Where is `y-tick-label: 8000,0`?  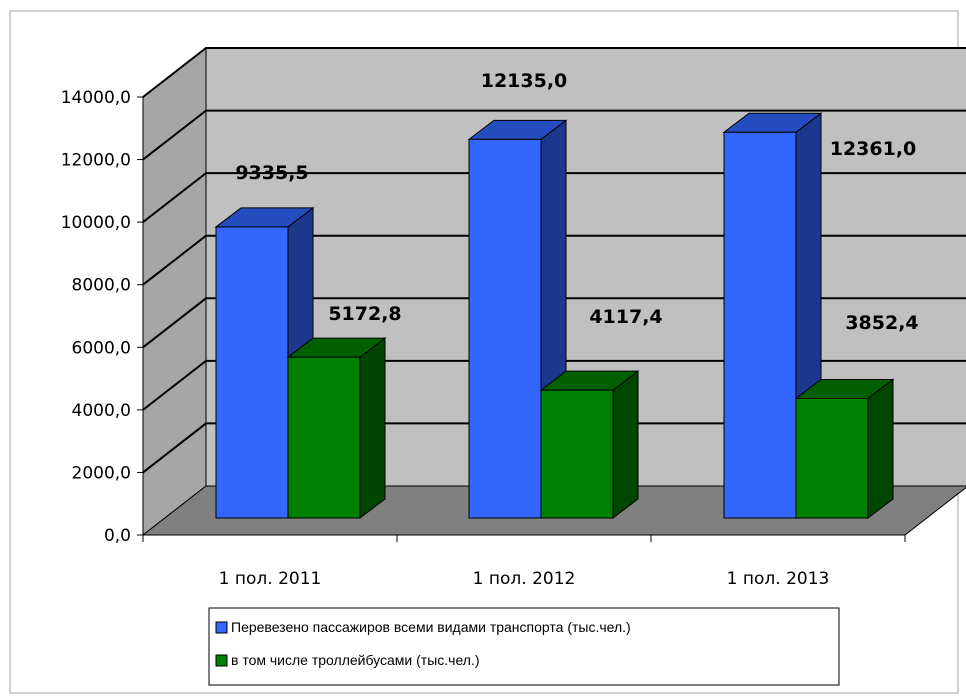
y-tick-label: 8000,0 is located at coordinates (101, 286).